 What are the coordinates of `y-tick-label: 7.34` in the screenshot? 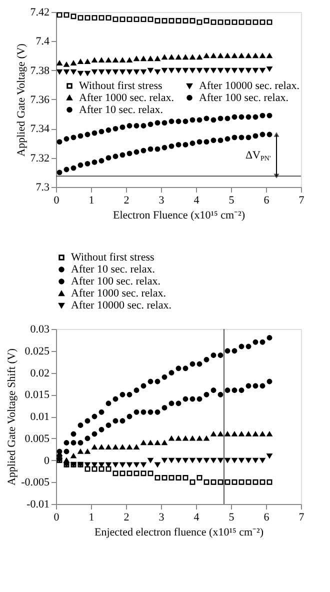 It's located at (40, 129).